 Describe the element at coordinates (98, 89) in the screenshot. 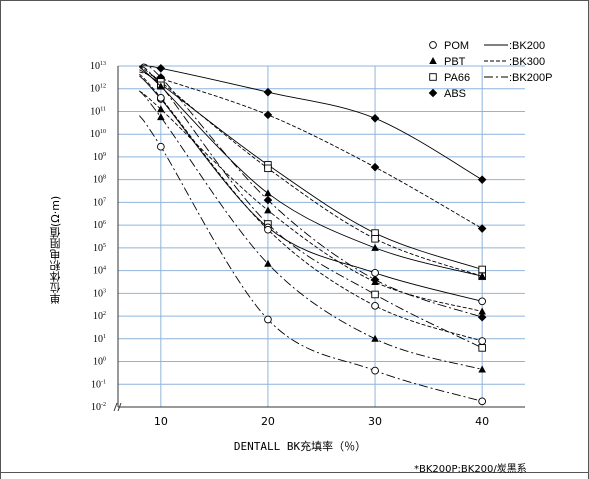

I see `y-tick-label: 10¹²` at that location.